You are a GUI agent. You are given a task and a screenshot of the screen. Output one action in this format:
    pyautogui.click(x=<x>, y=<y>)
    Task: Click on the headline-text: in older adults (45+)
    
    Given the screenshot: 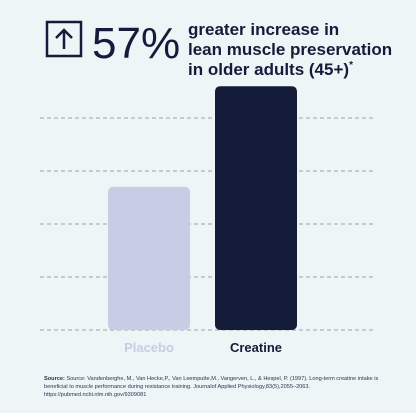 What is the action you would take?
    pyautogui.click(x=268, y=69)
    